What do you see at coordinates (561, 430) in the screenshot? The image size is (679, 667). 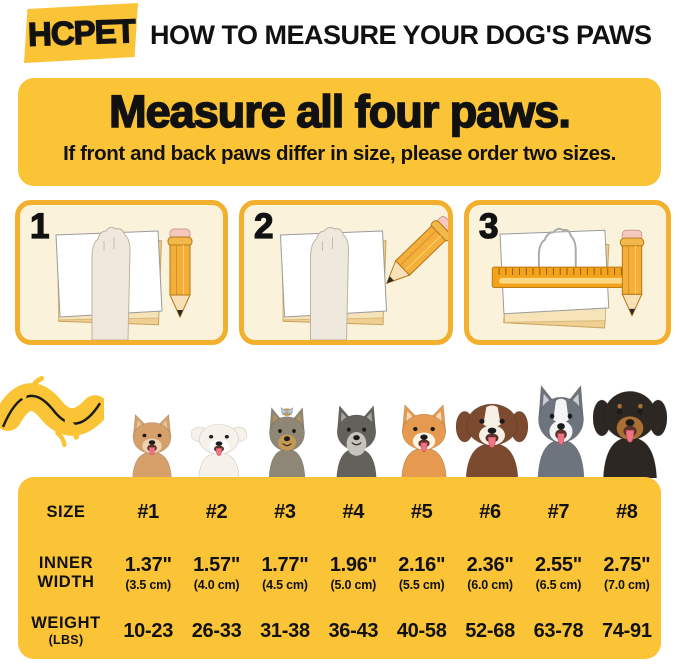 I see `dog-photo-siberian-husky` at bounding box center [561, 430].